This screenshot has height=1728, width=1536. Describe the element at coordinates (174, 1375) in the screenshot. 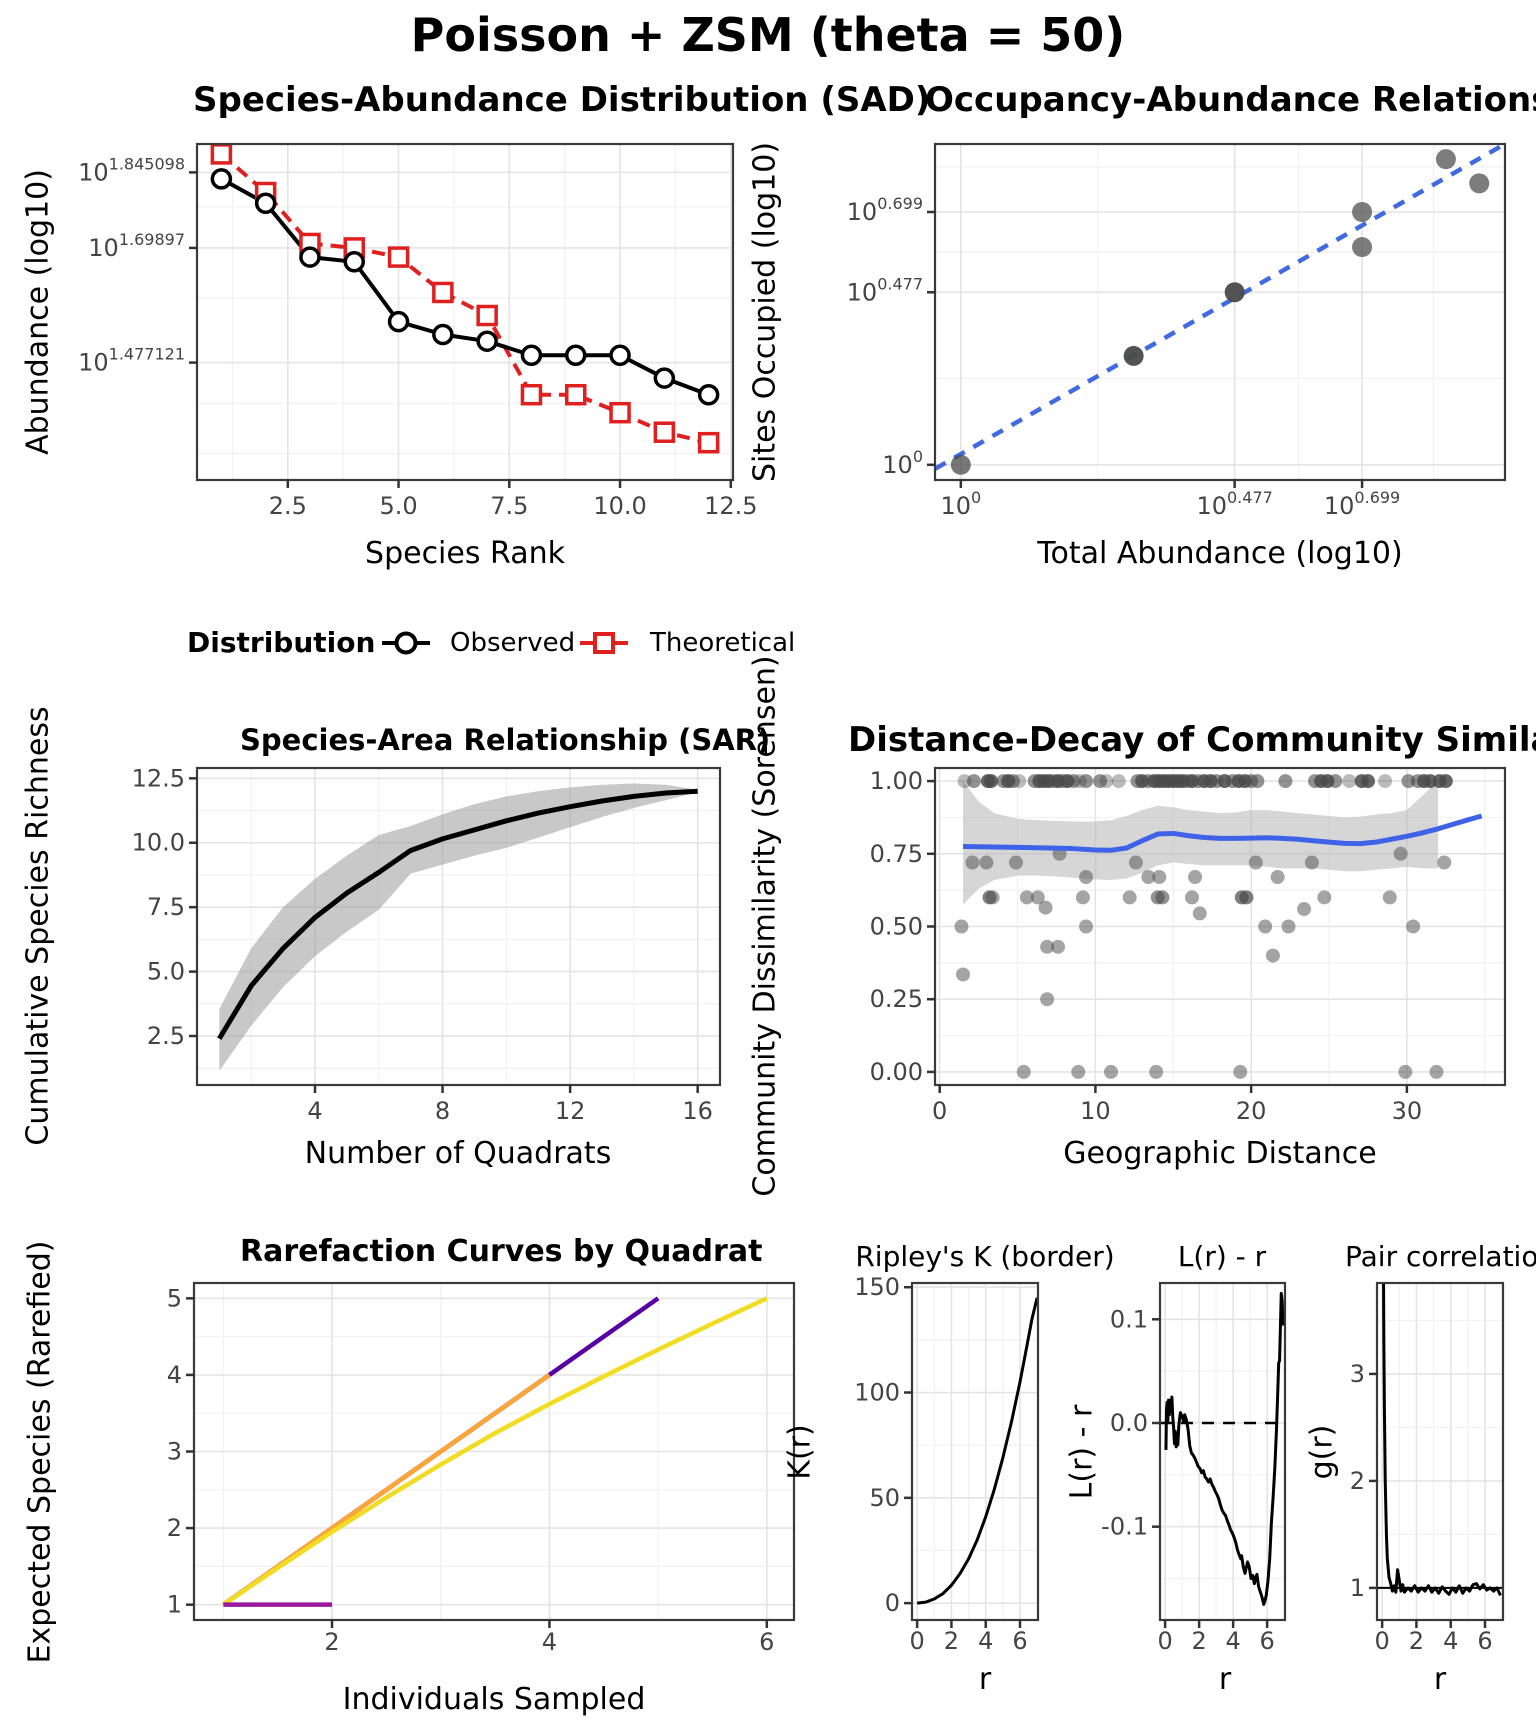

I see `rarefaction-ytick-label: 4` at that location.